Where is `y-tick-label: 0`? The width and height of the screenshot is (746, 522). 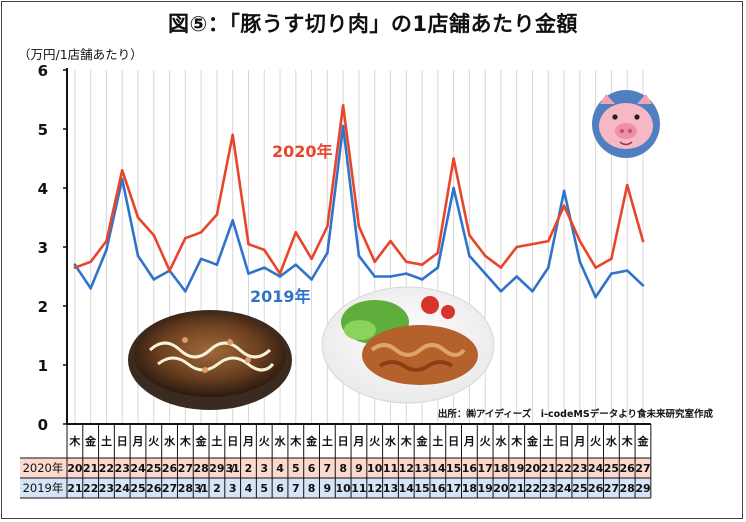 y-tick-label: 0 is located at coordinates (43, 425).